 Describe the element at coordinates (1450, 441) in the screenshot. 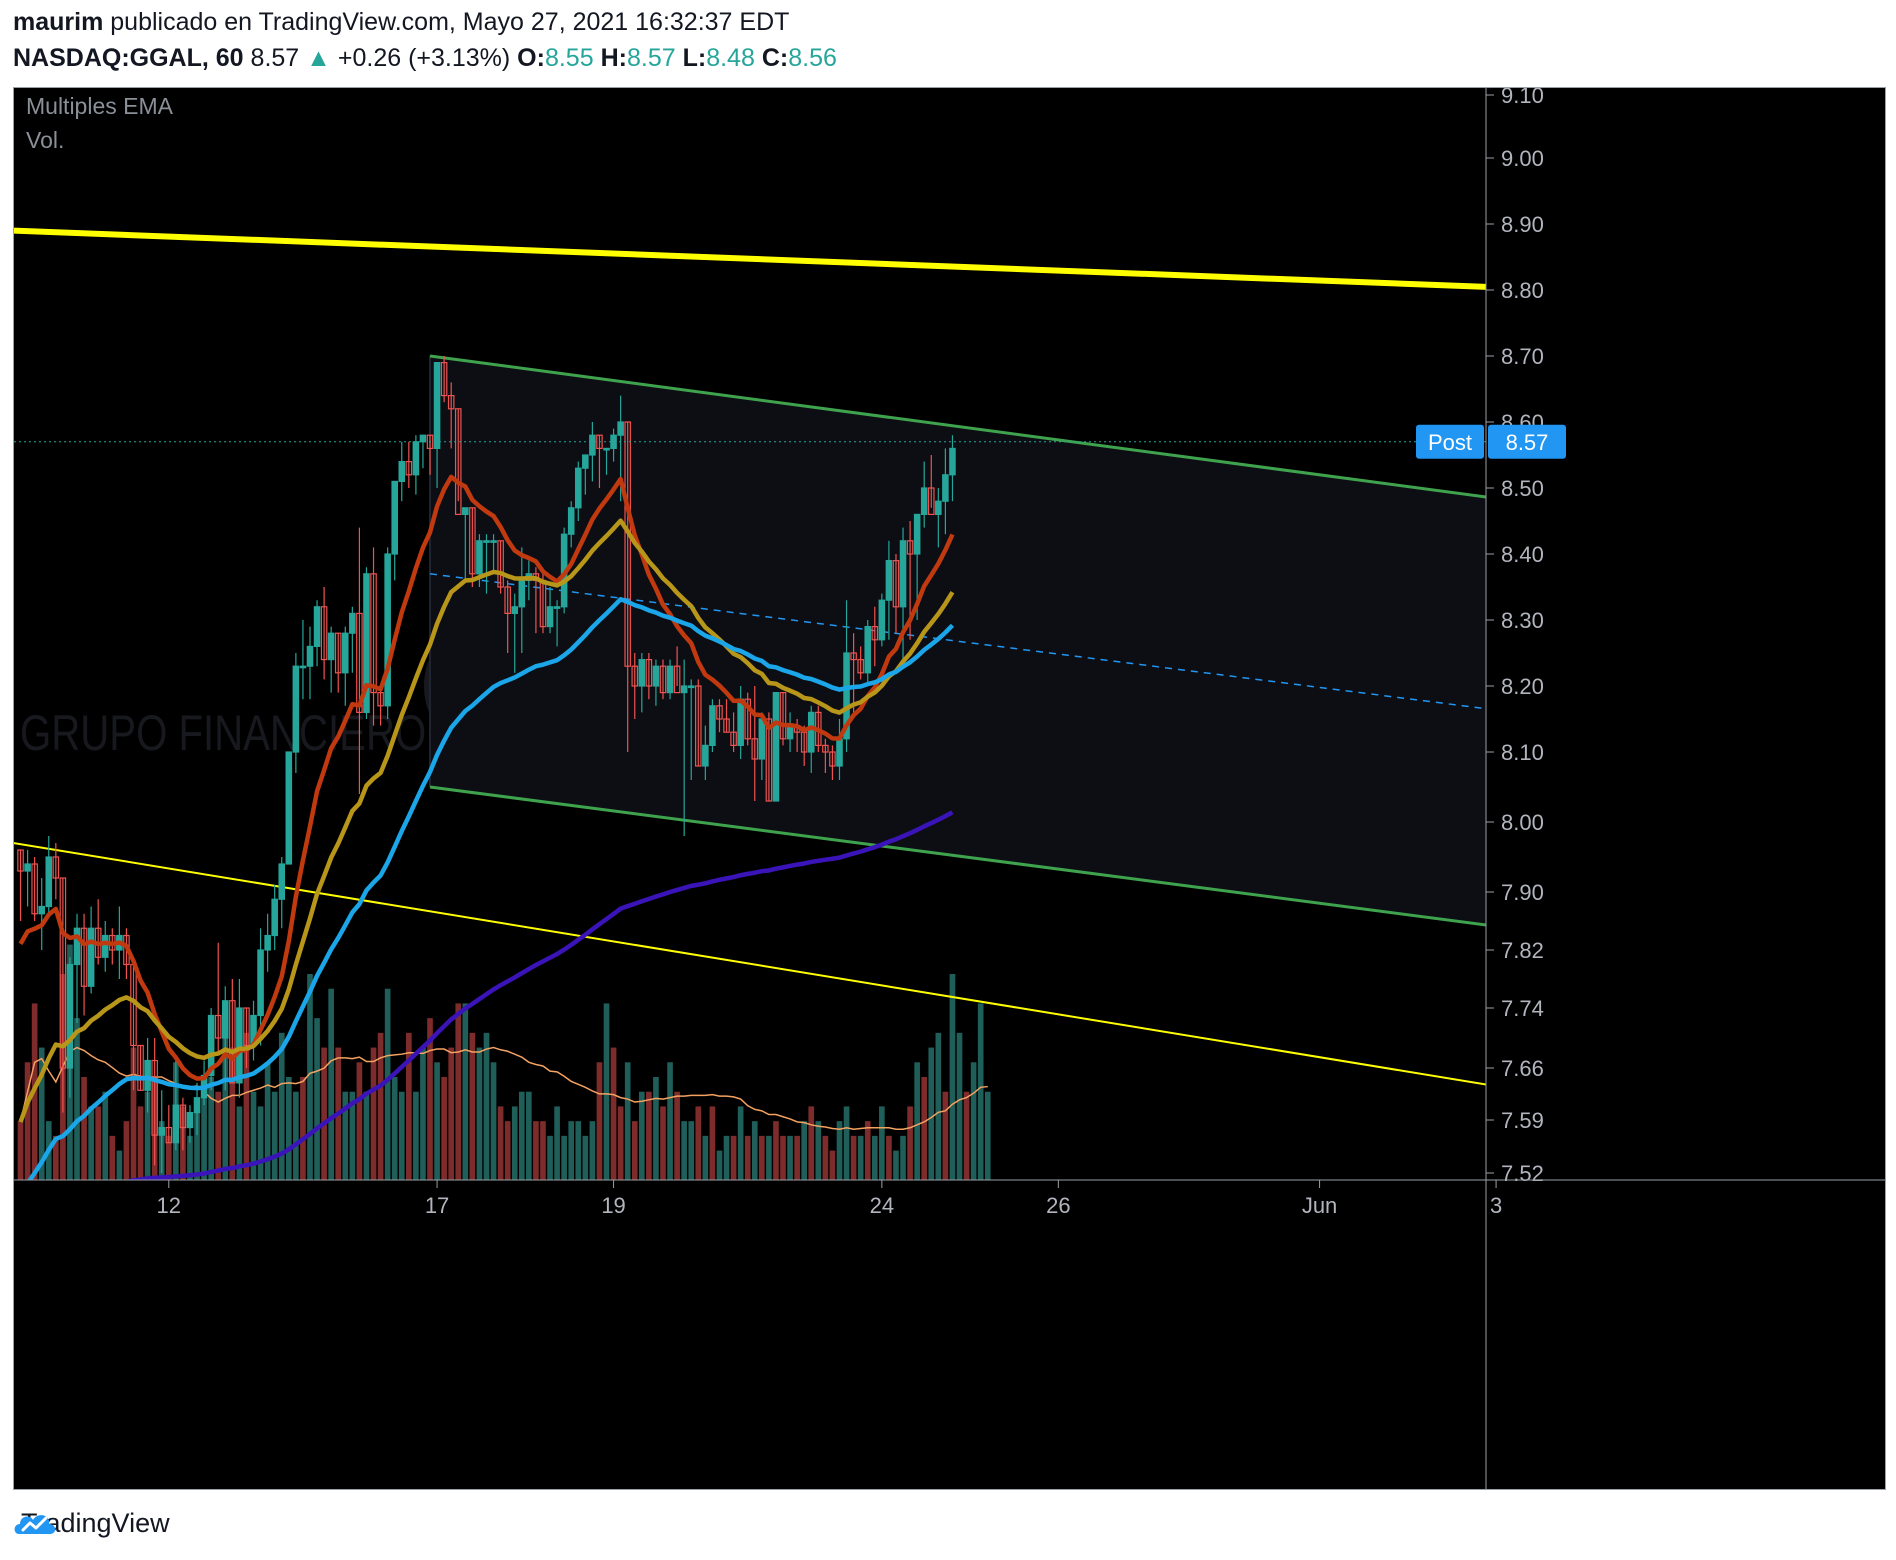

I see `post-badge` at that location.